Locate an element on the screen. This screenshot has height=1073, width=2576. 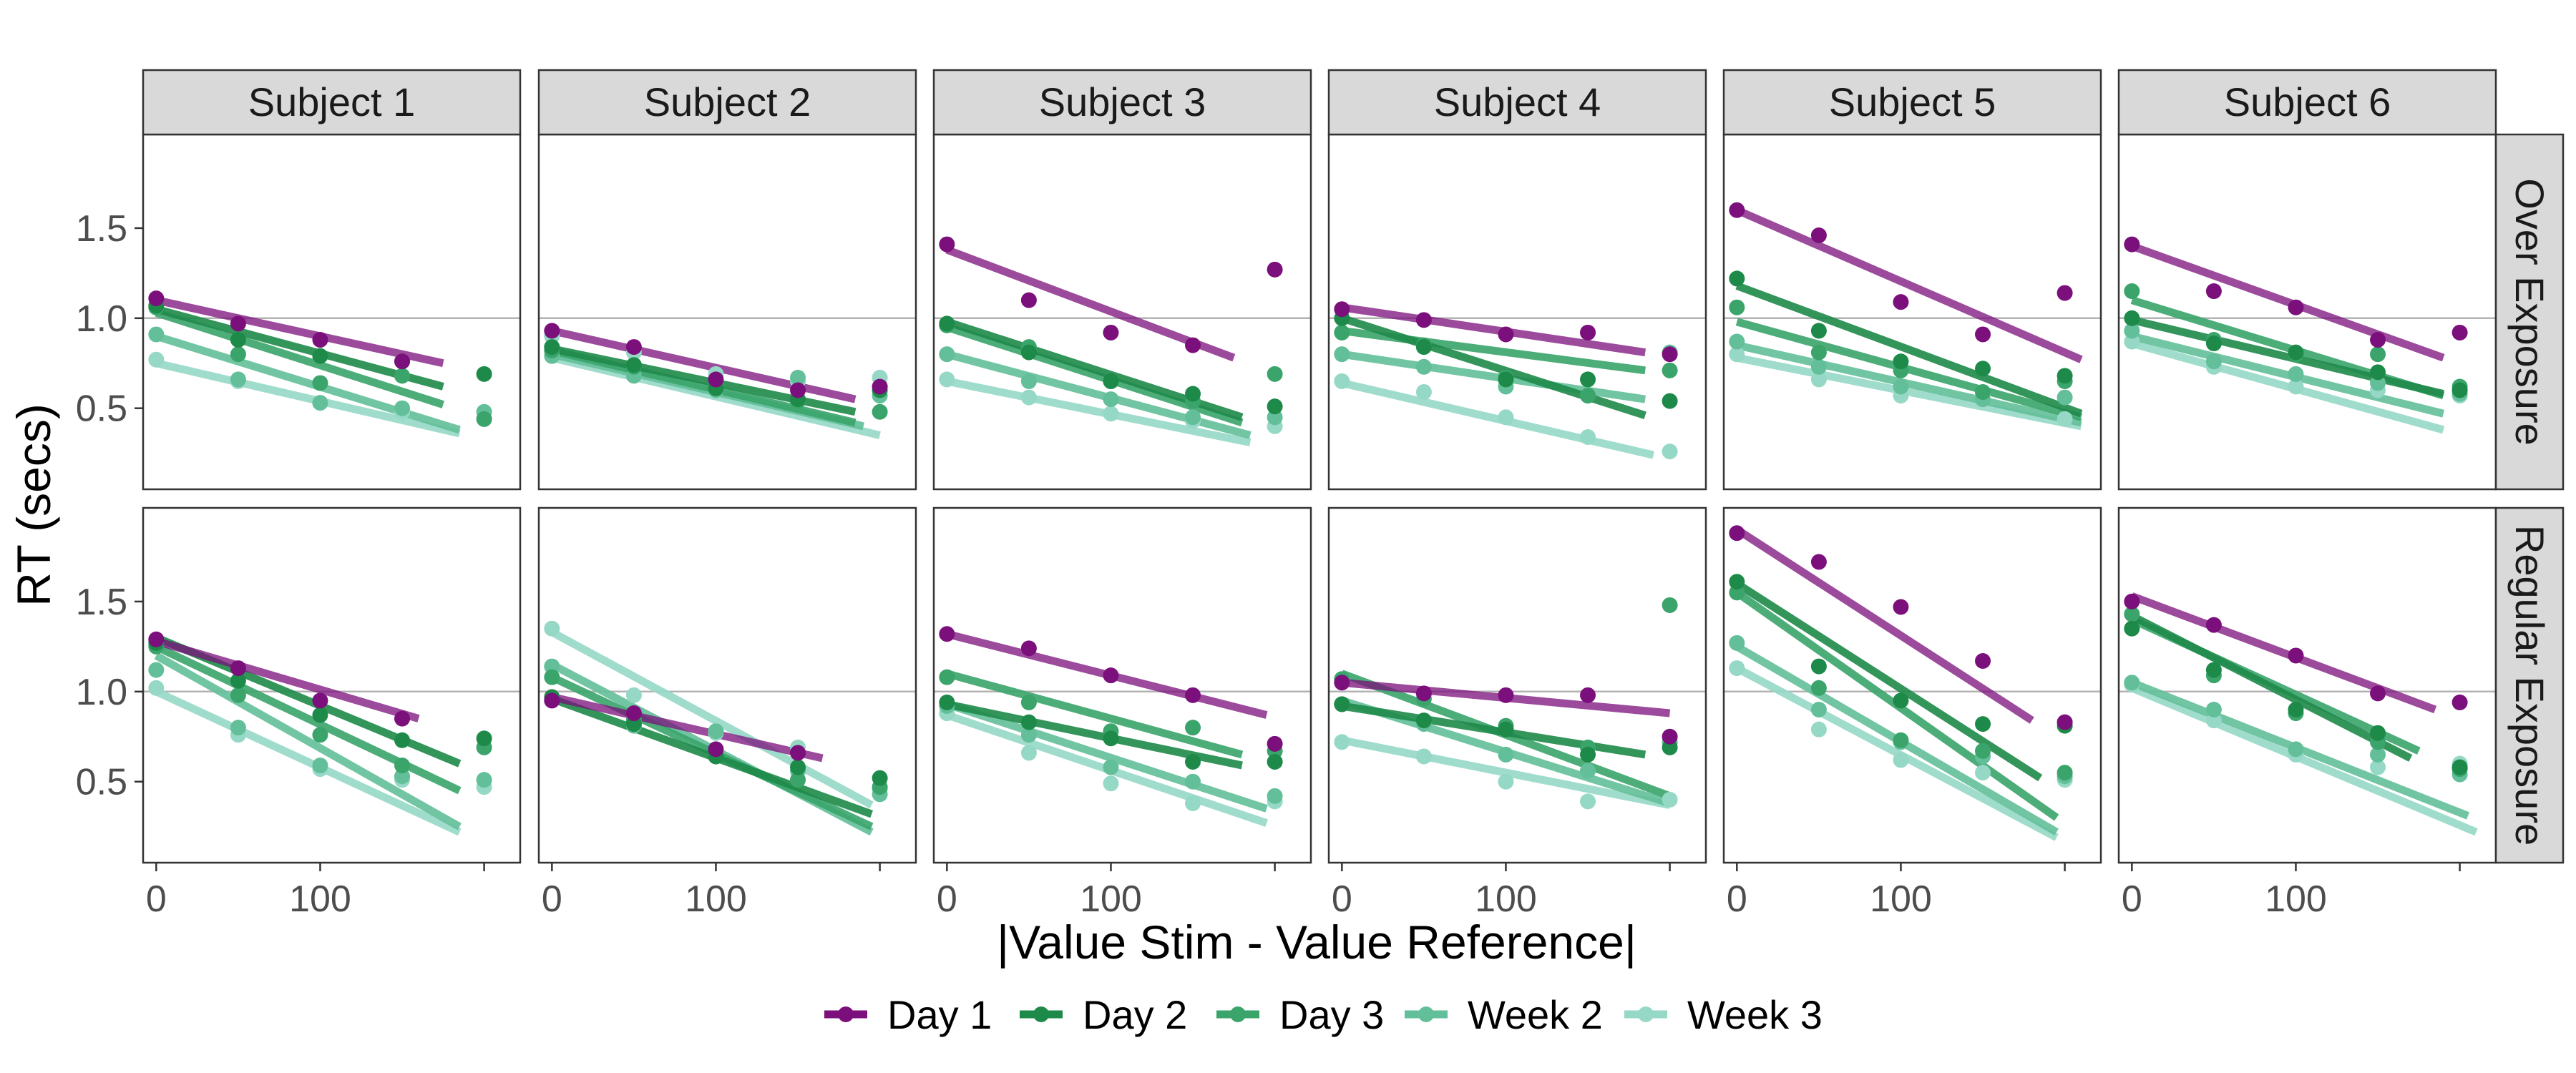
panel-r2-c1 is located at coordinates (332, 685).